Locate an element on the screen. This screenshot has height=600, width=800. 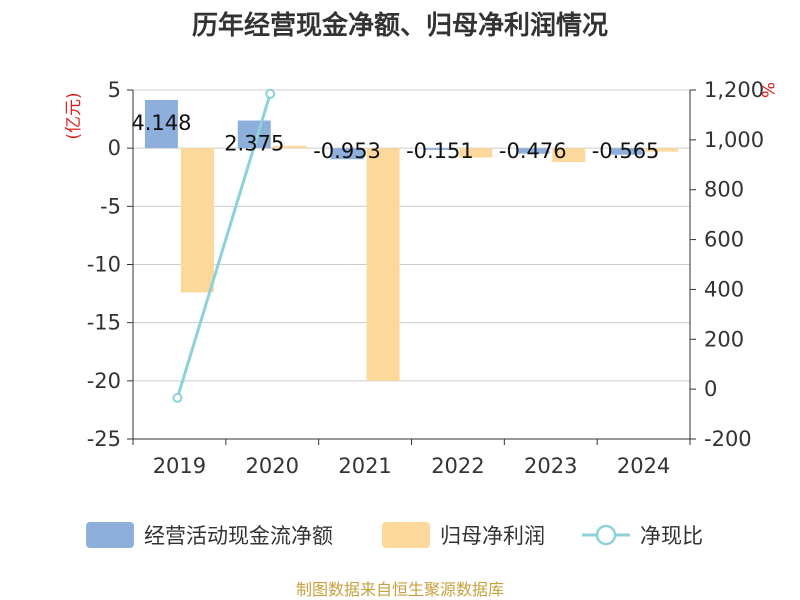
legend-swatch-cash-flow is located at coordinates (110, 535).